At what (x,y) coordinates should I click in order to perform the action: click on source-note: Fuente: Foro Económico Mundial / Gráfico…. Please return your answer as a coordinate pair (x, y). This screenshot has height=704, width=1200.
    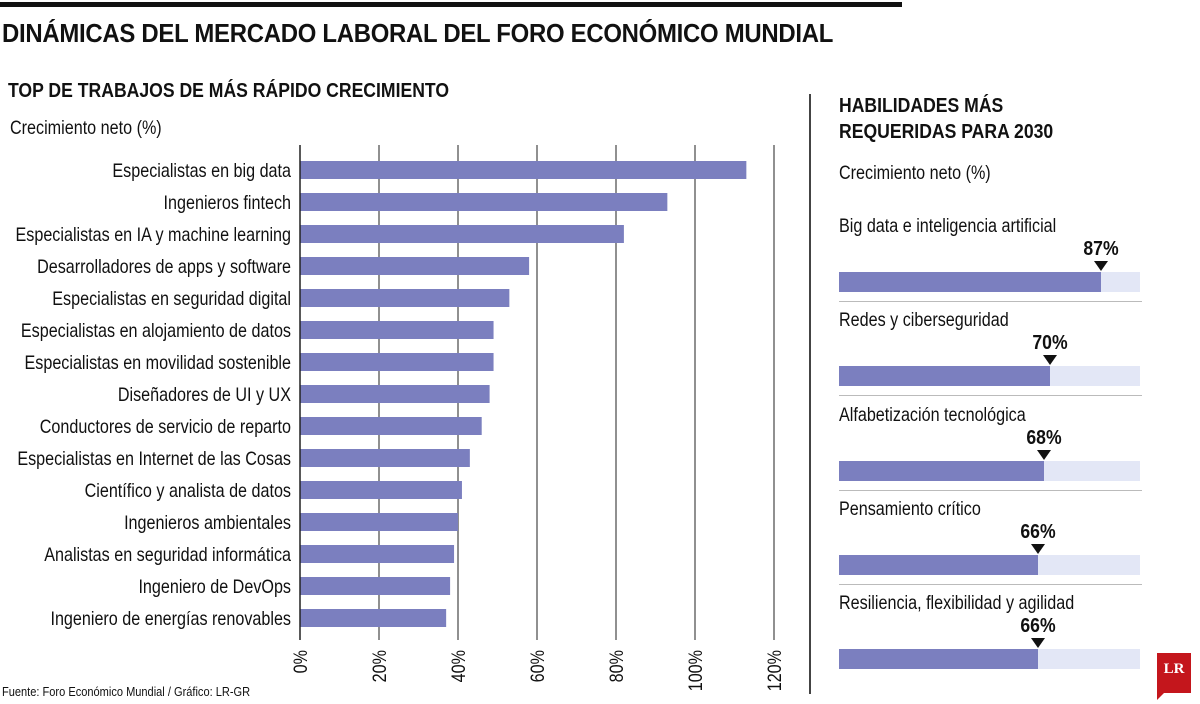
    Looking at the image, I should click on (126, 691).